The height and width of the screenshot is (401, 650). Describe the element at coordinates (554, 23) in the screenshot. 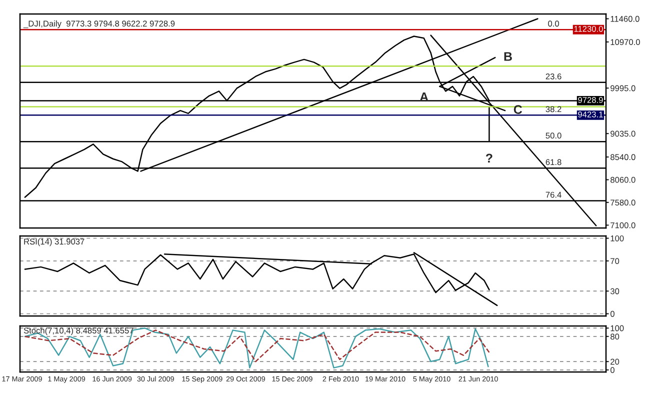

I see `annotation: 0.0` at that location.